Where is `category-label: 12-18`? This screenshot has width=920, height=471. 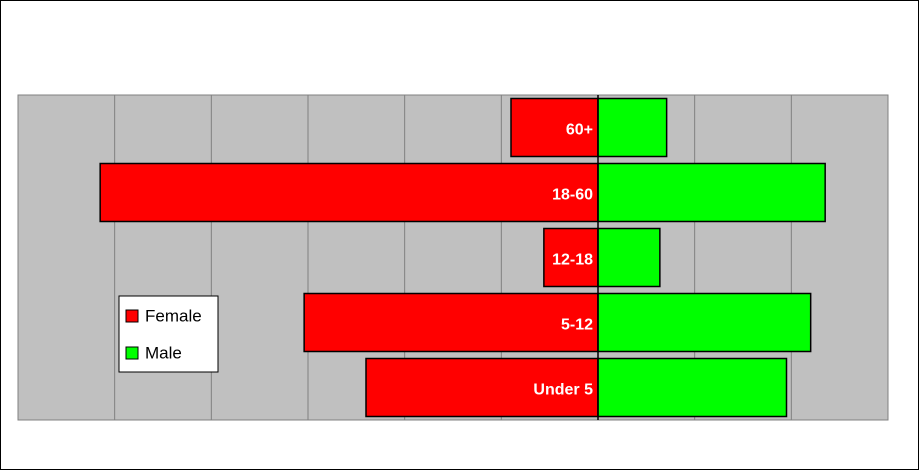
category-label: 12-18 is located at coordinates (572, 260).